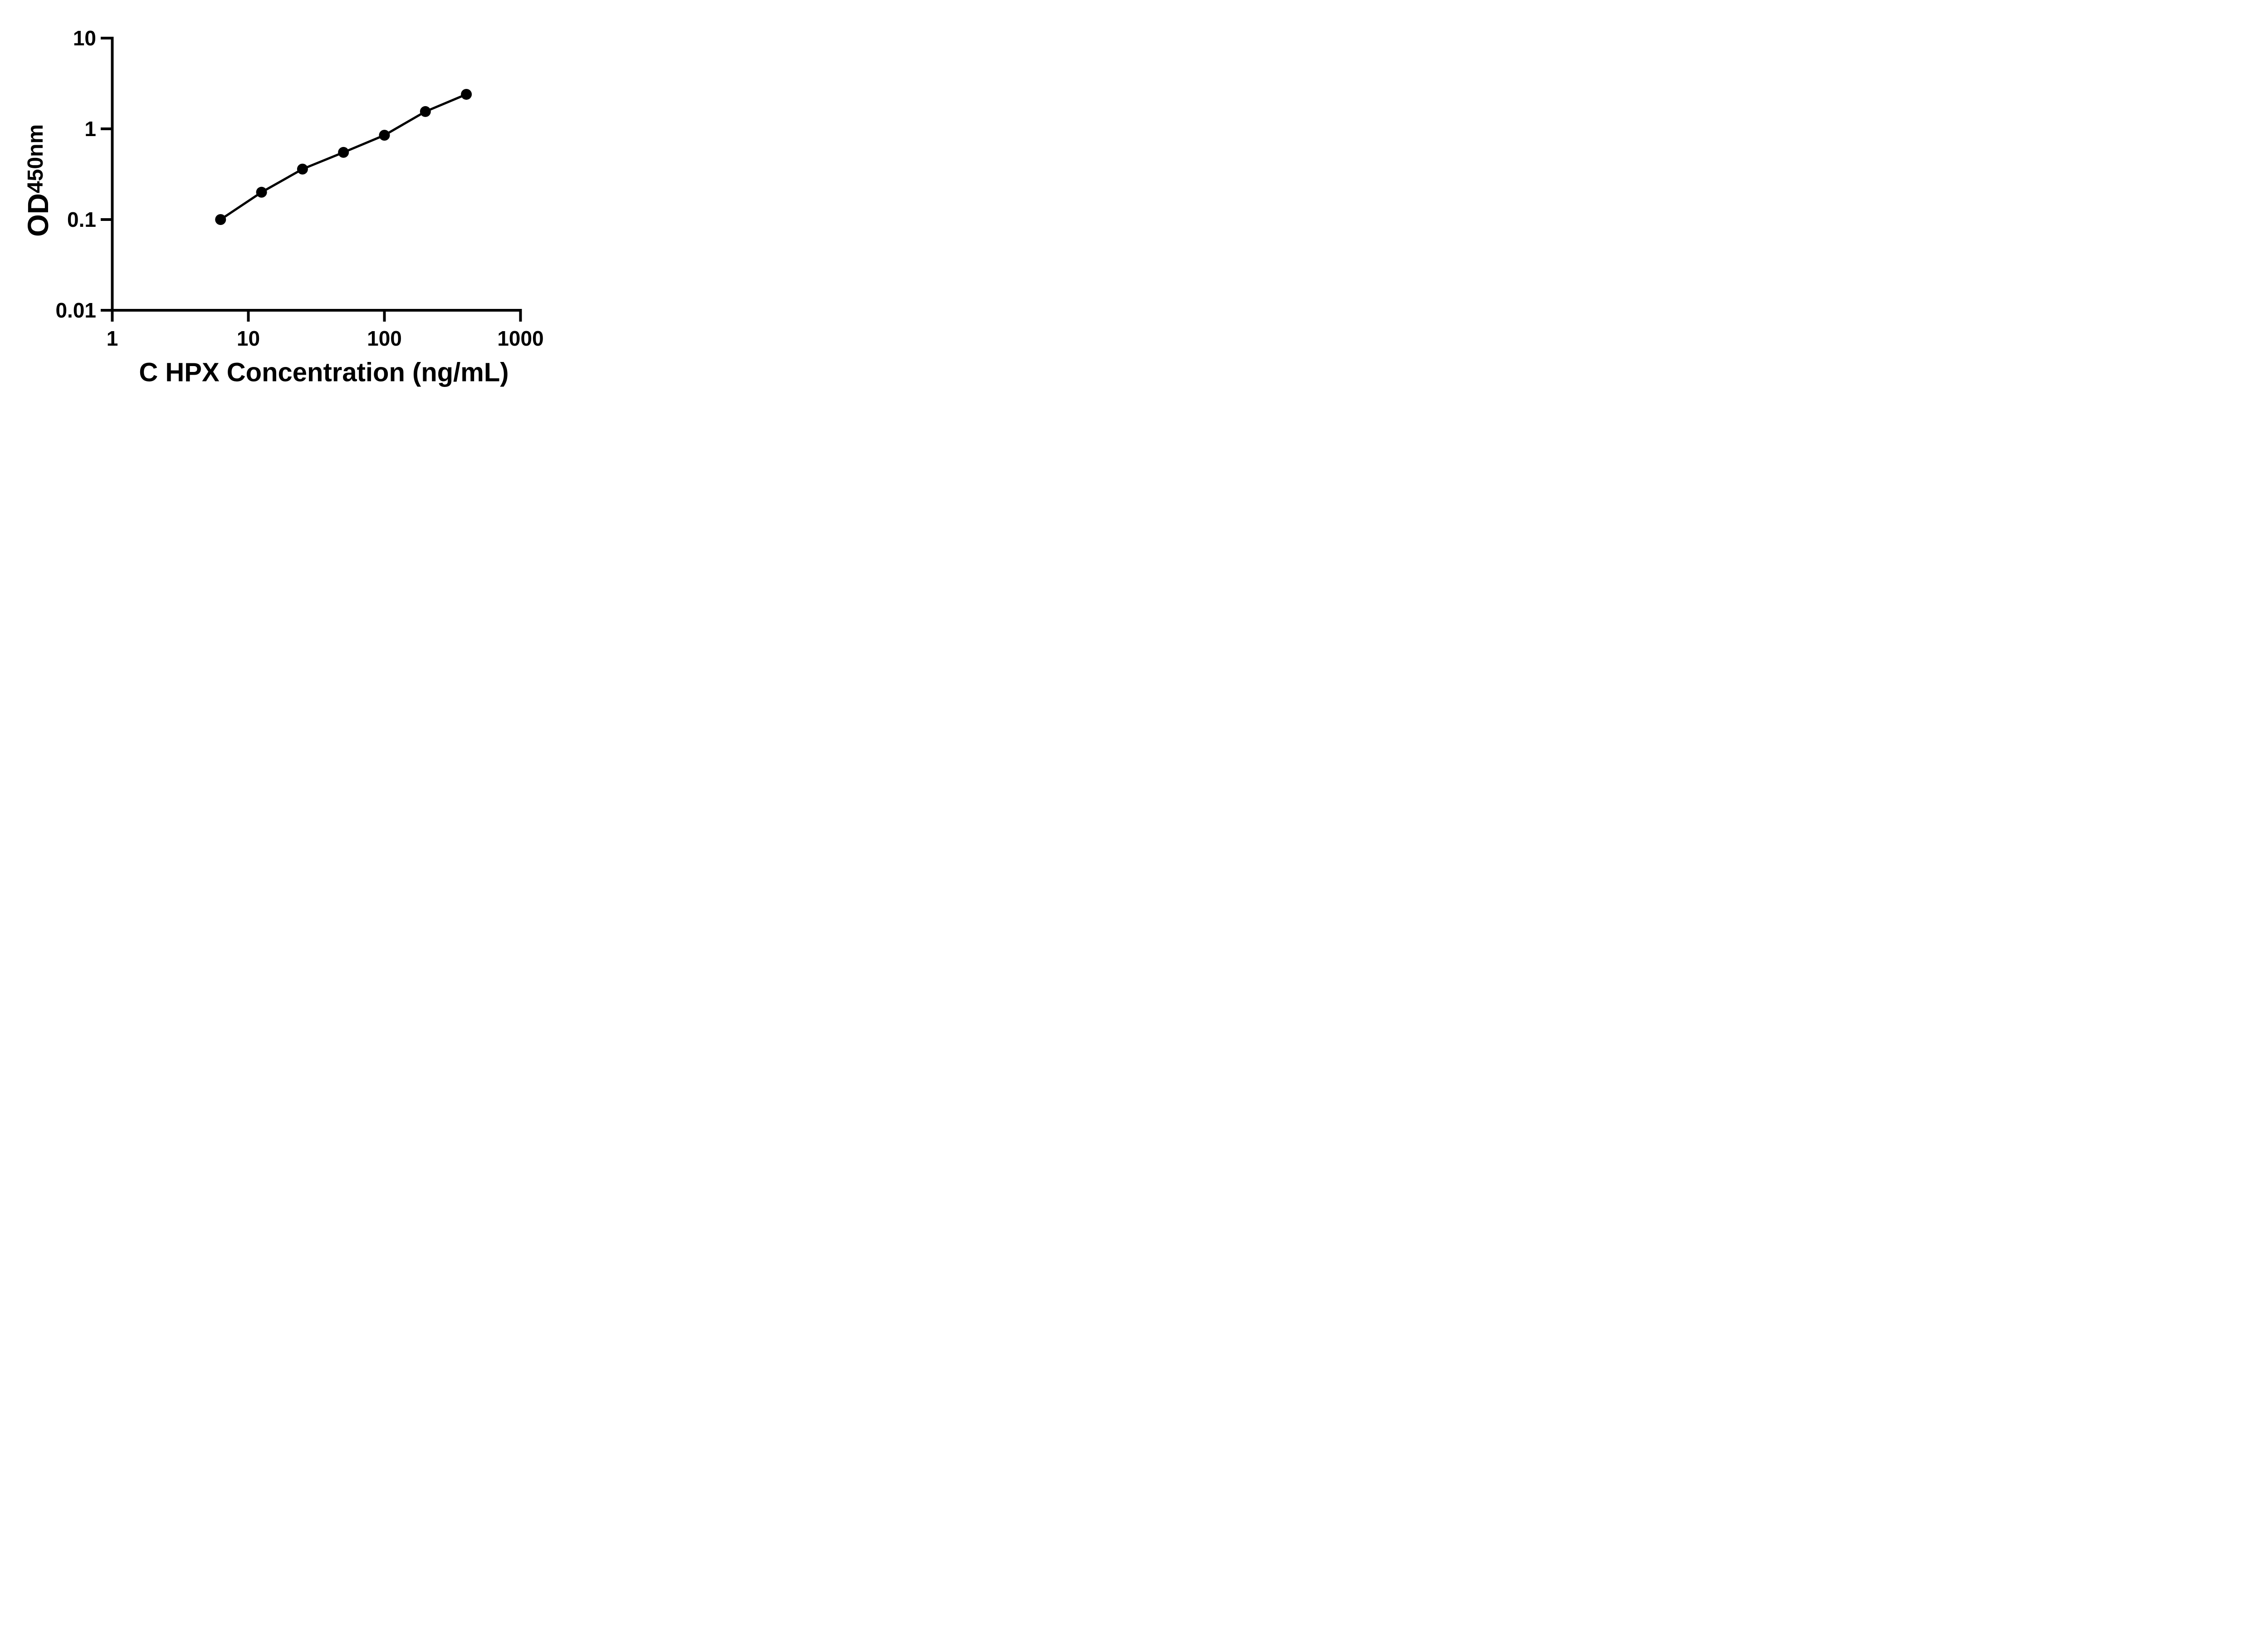 Image resolution: width=2268 pixels, height=1633 pixels. I want to click on x-tick-label: 10, so click(249, 338).